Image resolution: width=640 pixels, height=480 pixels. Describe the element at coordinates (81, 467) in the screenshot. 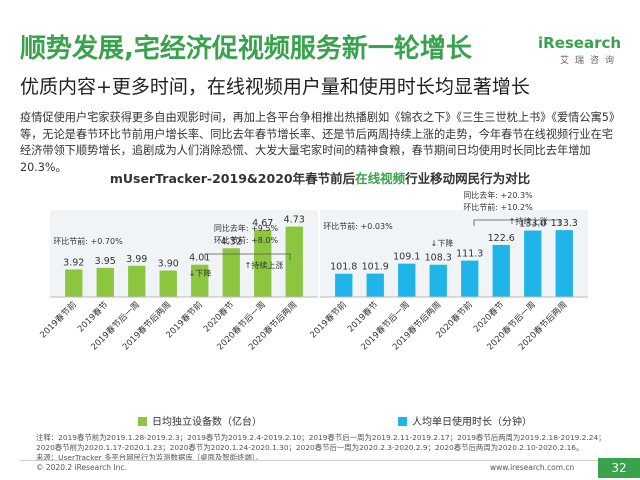

I see `copyright-text: © 2020.2 iResearch Inc.` at that location.